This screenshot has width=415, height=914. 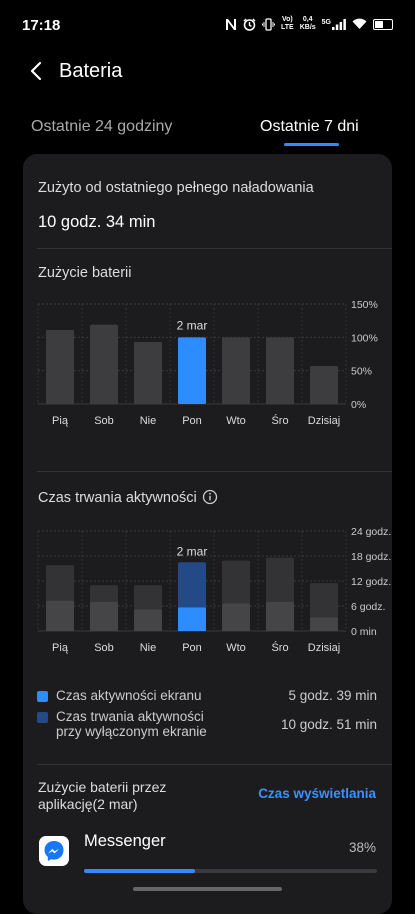 I want to click on wifi-icon, so click(x=359, y=23).